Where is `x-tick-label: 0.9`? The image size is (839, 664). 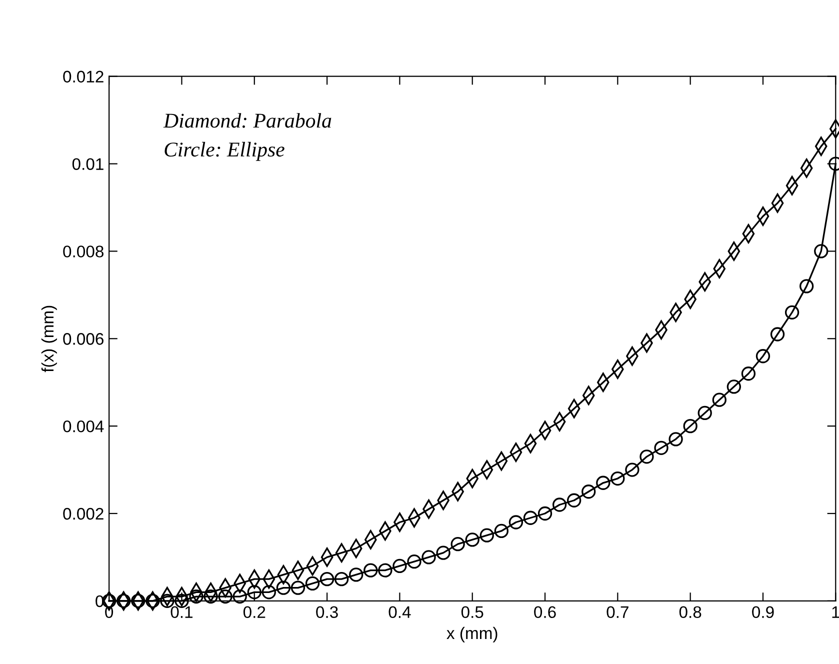 x-tick-label: 0.9 is located at coordinates (763, 612).